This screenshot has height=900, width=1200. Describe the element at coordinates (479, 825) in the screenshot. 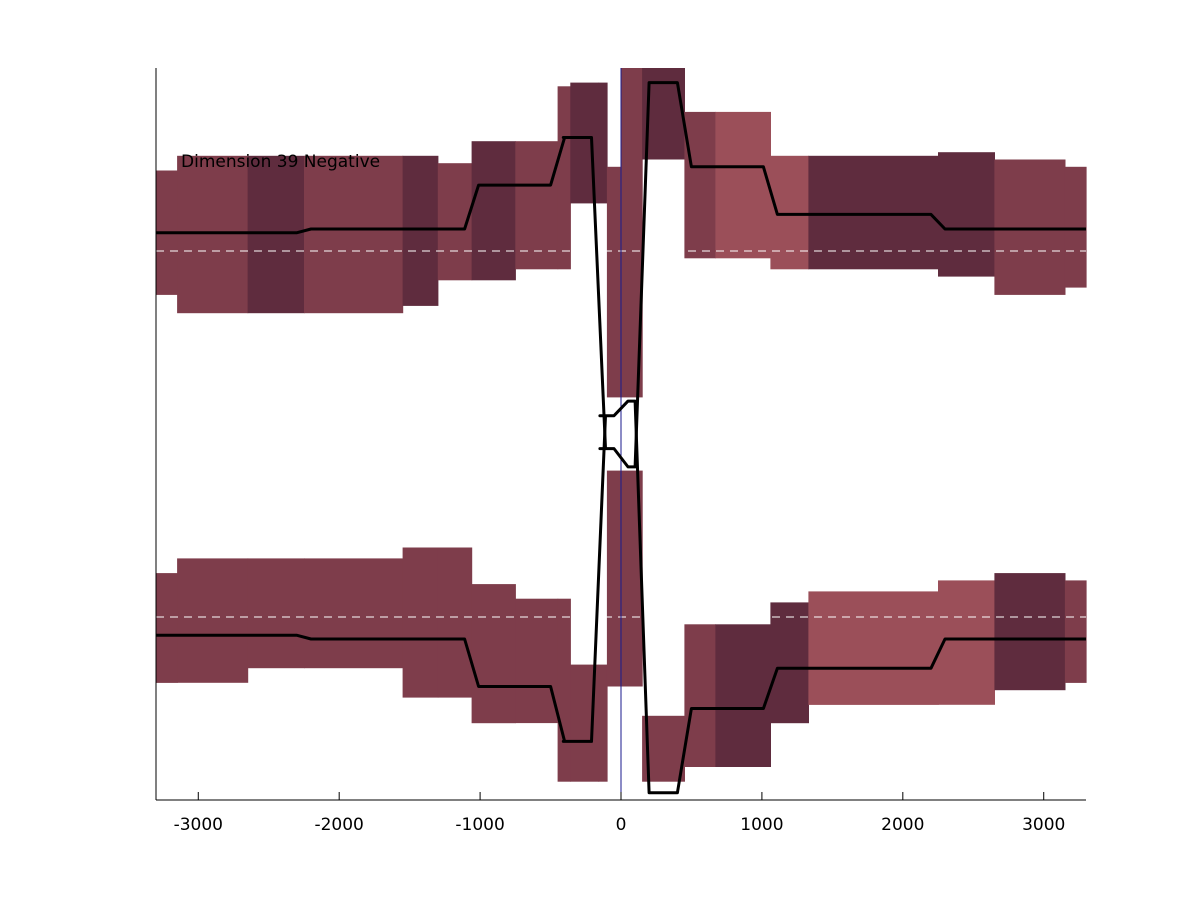

I see `x-tick-label: -1000` at that location.